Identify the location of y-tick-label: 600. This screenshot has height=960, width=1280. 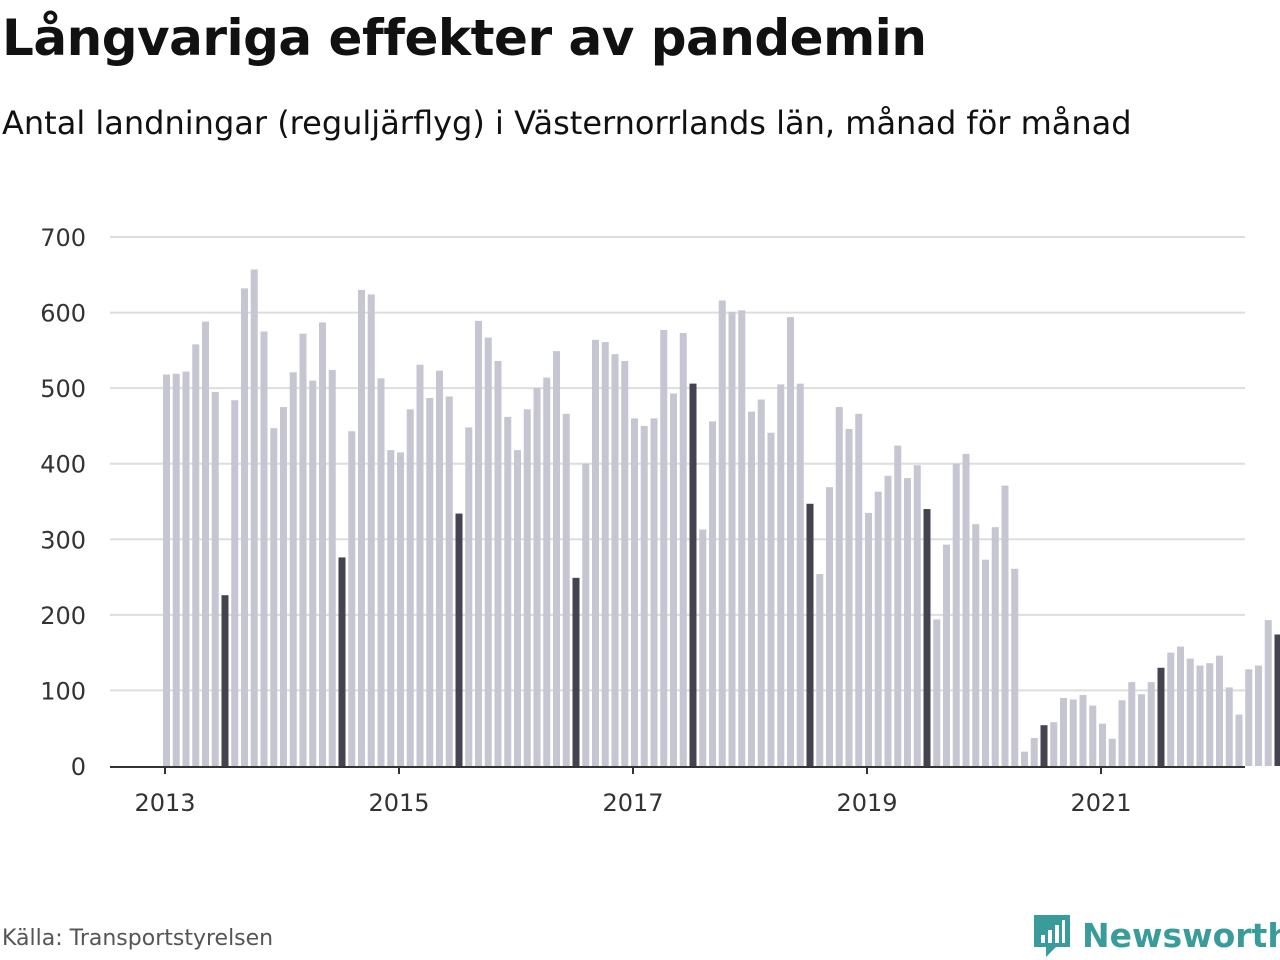
(63, 314).